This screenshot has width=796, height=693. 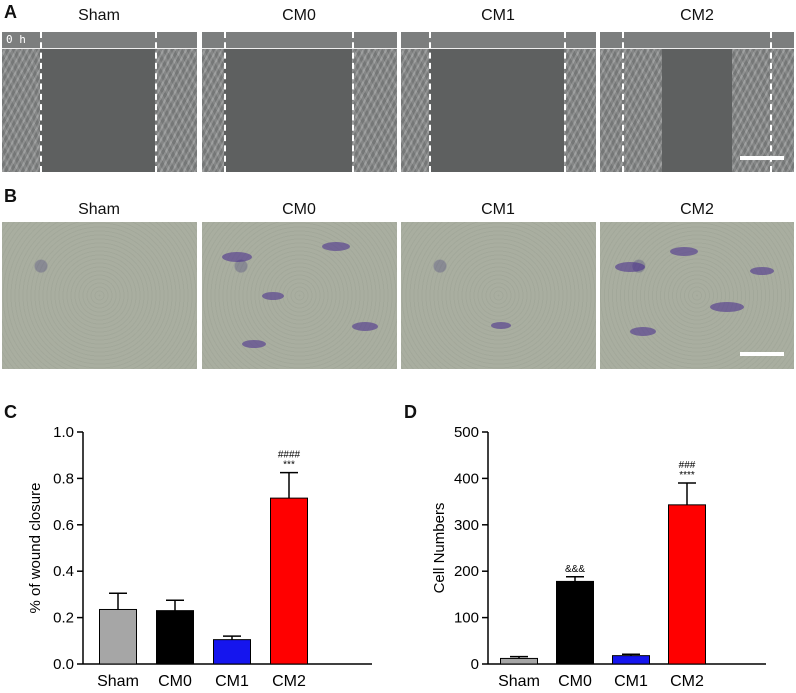 I want to click on y-tick-label: 0.2, so click(x=63, y=618).